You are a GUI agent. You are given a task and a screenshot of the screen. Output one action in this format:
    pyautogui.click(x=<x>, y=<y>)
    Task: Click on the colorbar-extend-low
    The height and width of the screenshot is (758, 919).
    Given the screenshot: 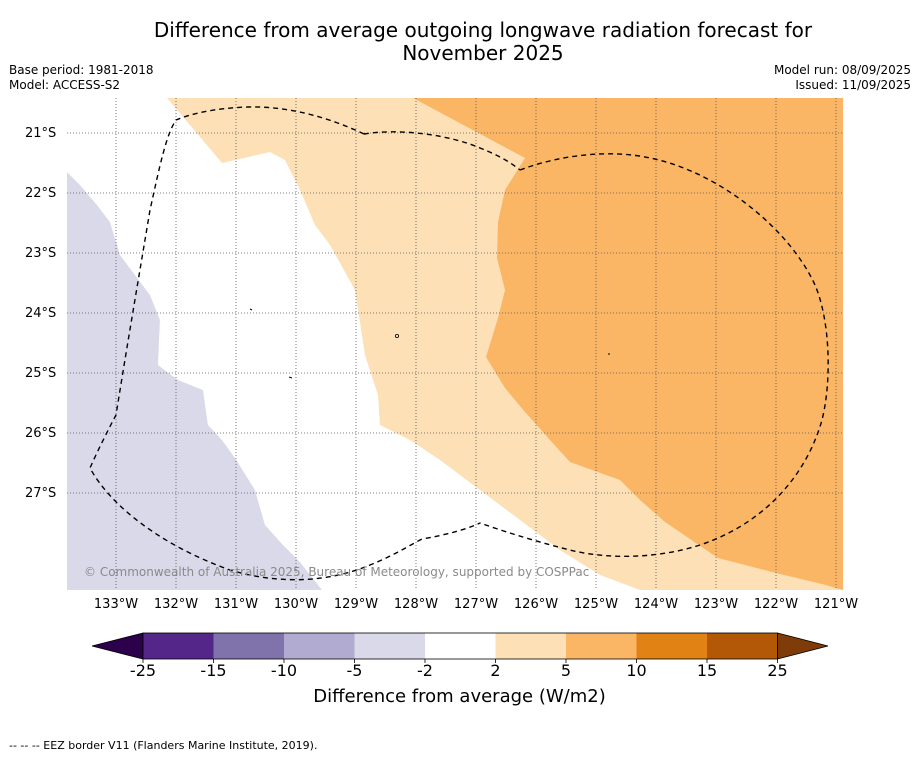 What is the action you would take?
    pyautogui.click(x=117, y=646)
    